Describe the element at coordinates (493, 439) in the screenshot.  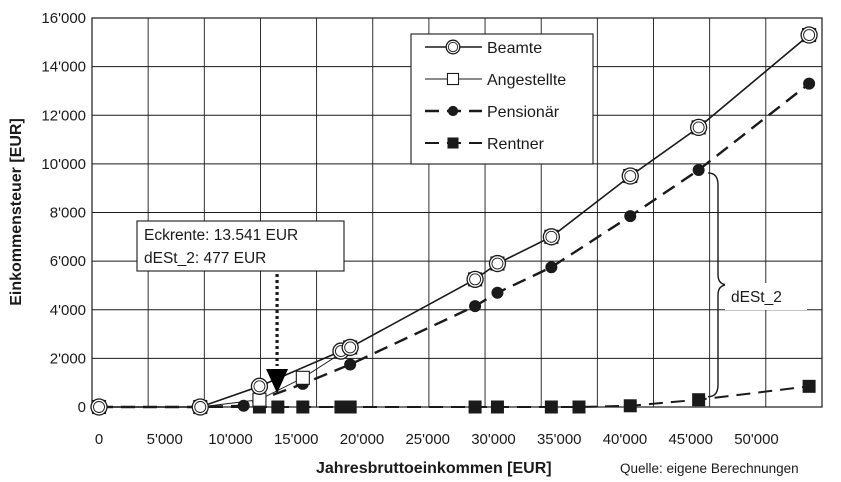
I see `x-tick-label: 30'000` at that location.